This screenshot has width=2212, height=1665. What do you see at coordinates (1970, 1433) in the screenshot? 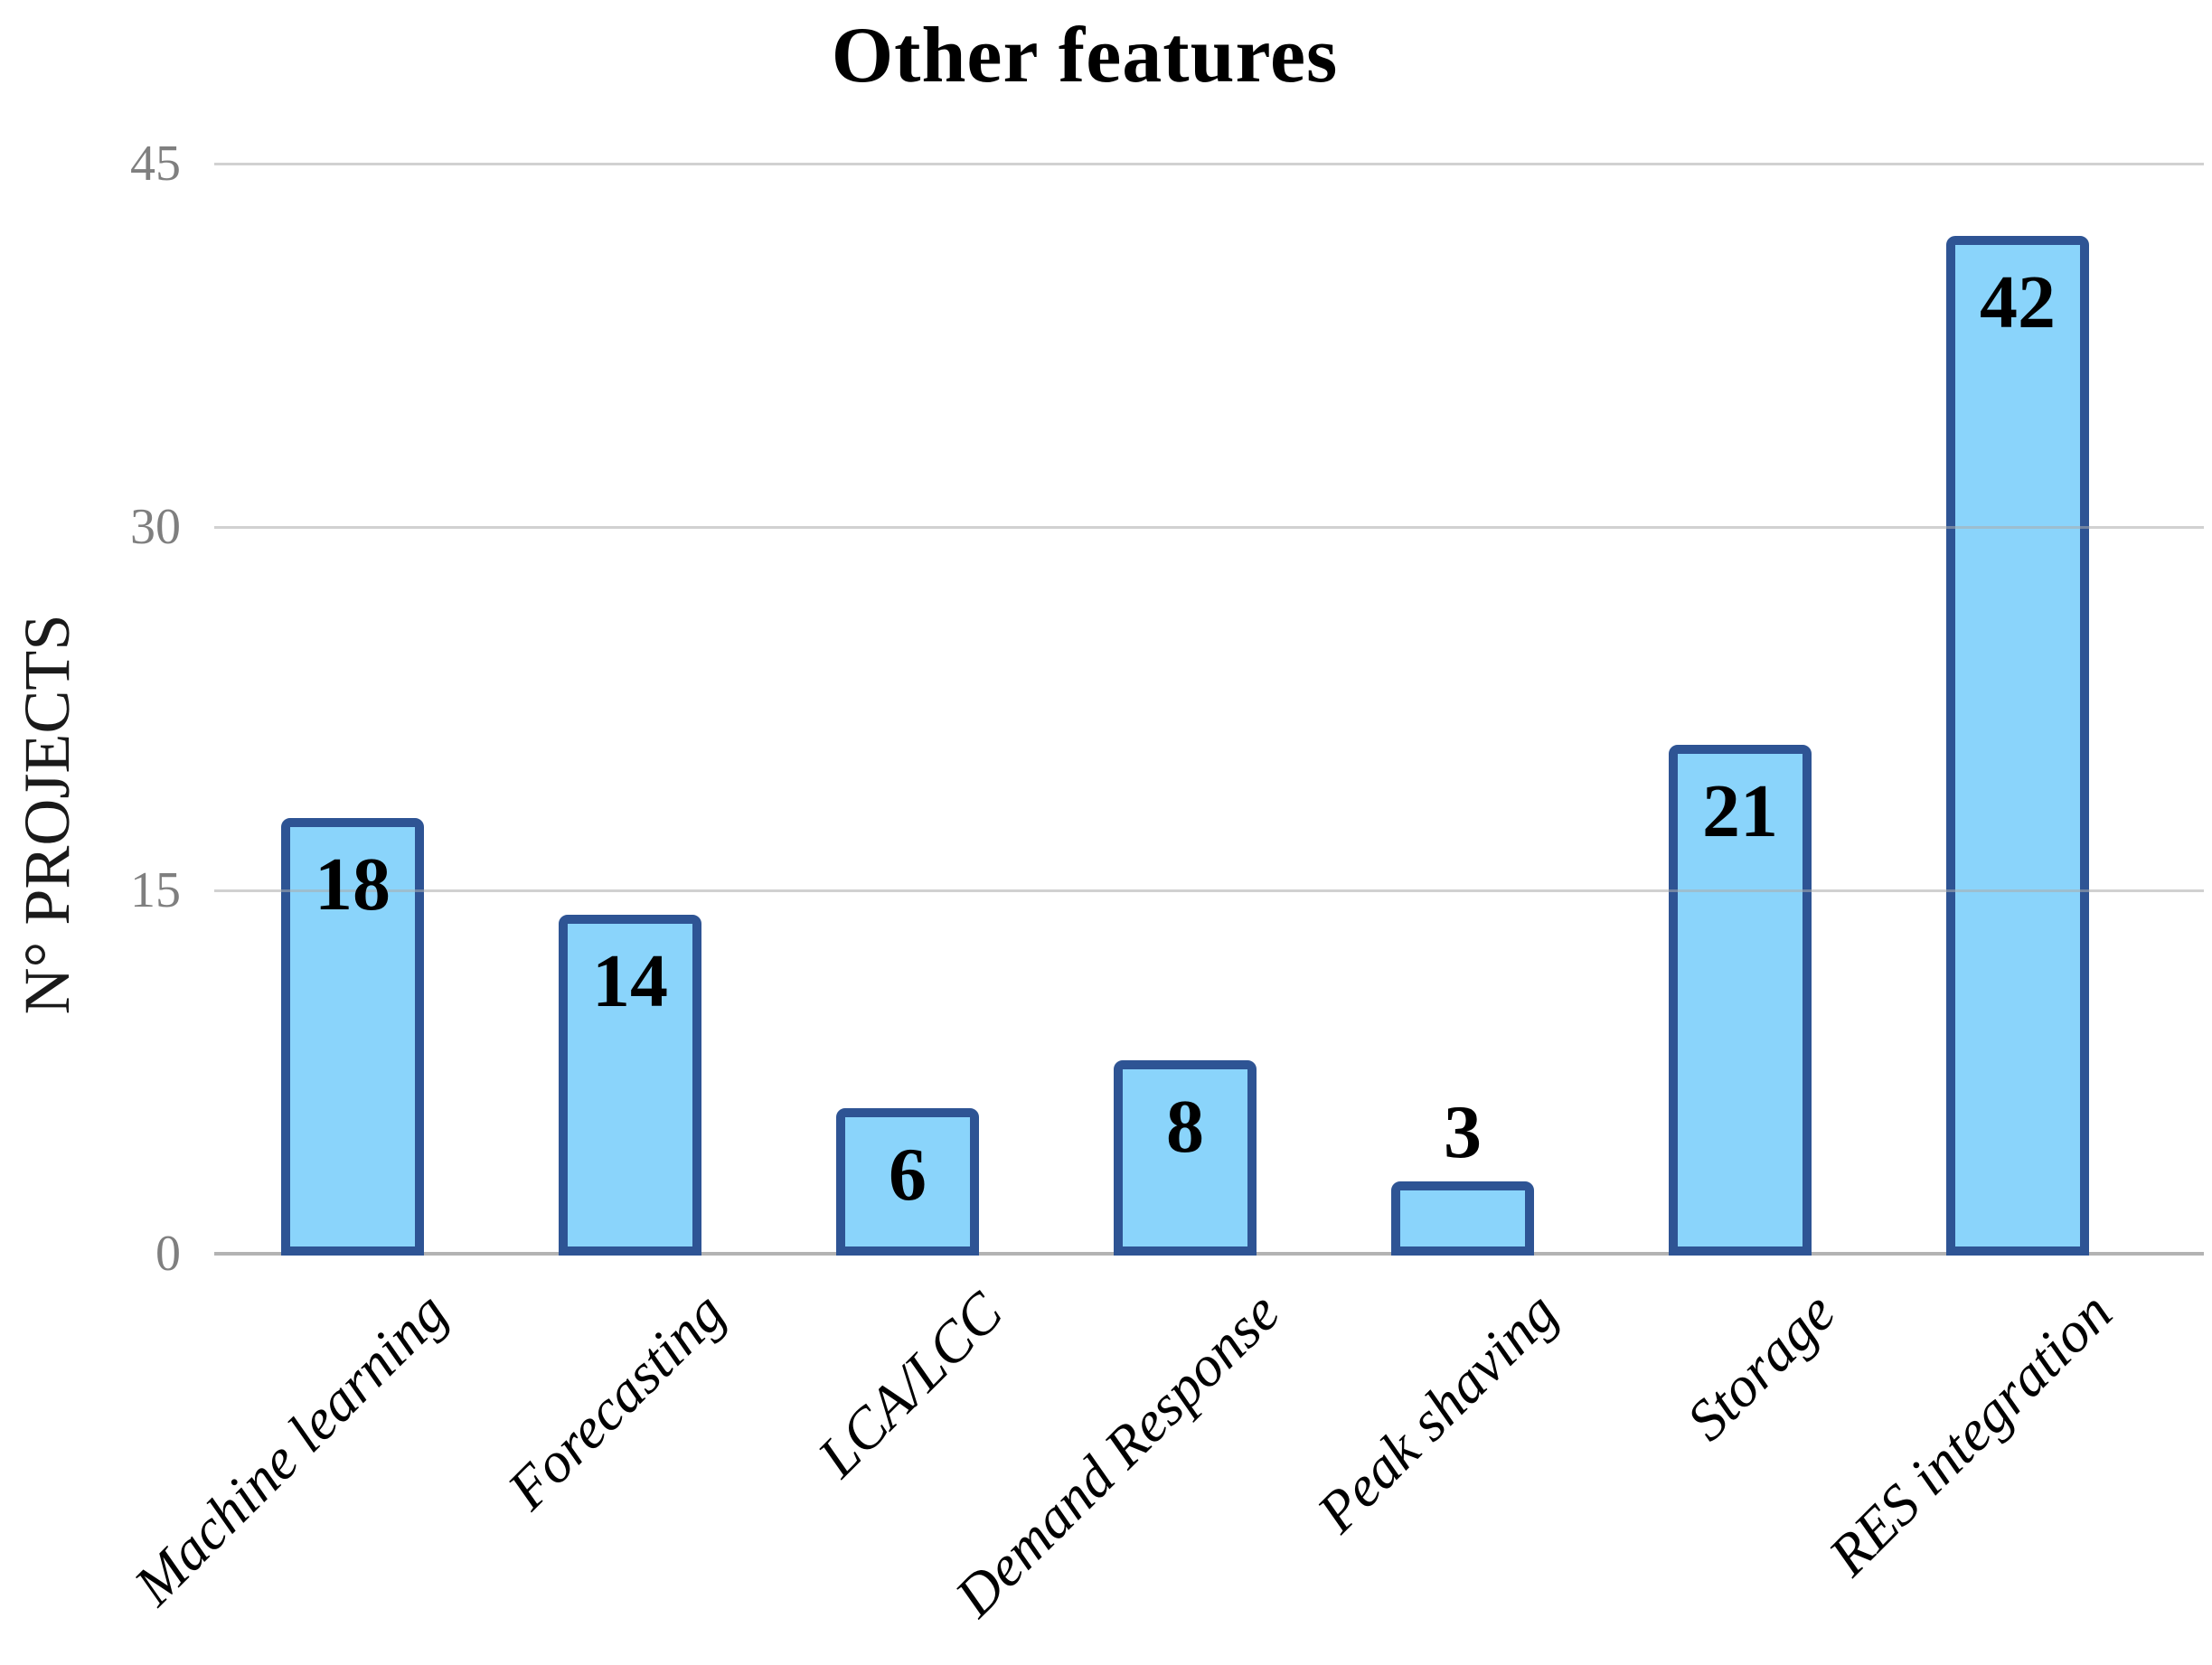
I see `category-label: RES integration` at bounding box center [1970, 1433].